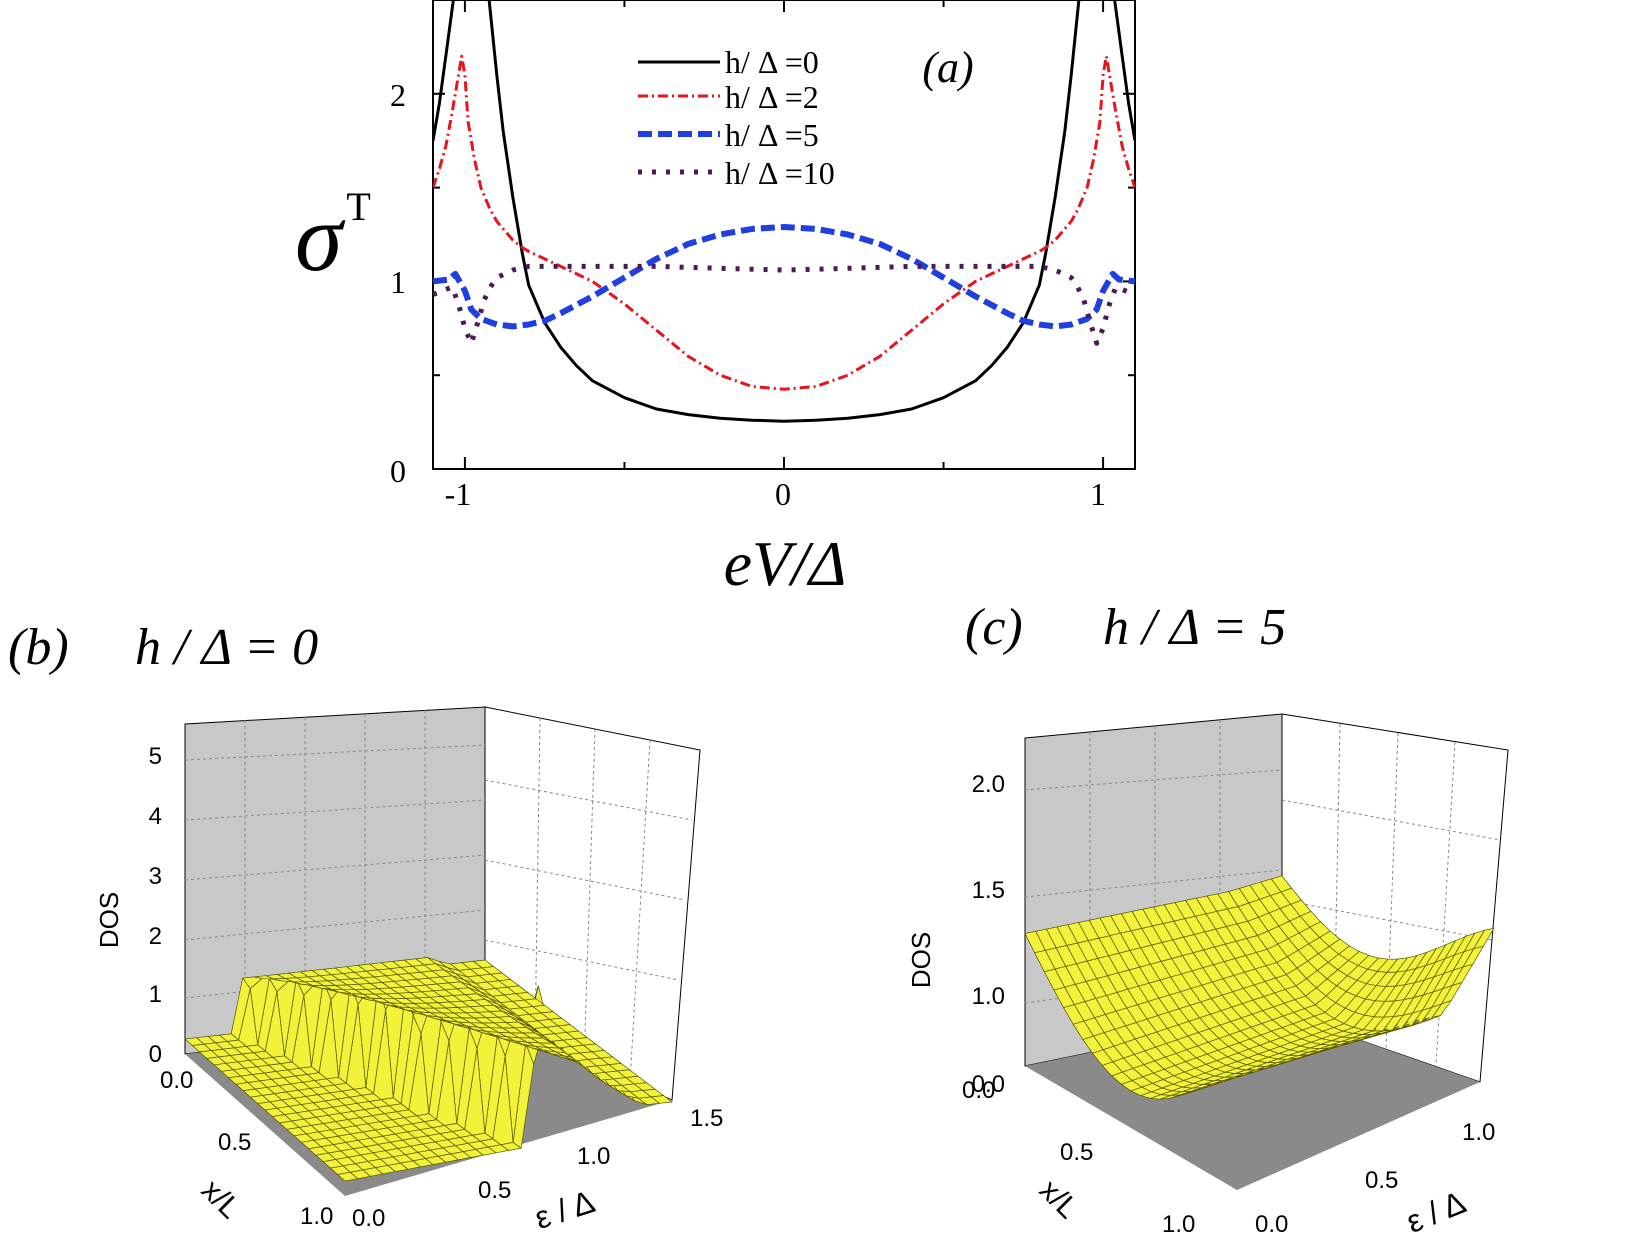 The image size is (1635, 1259). I want to click on legend-label-1: h/ Δ =2, so click(772, 97).